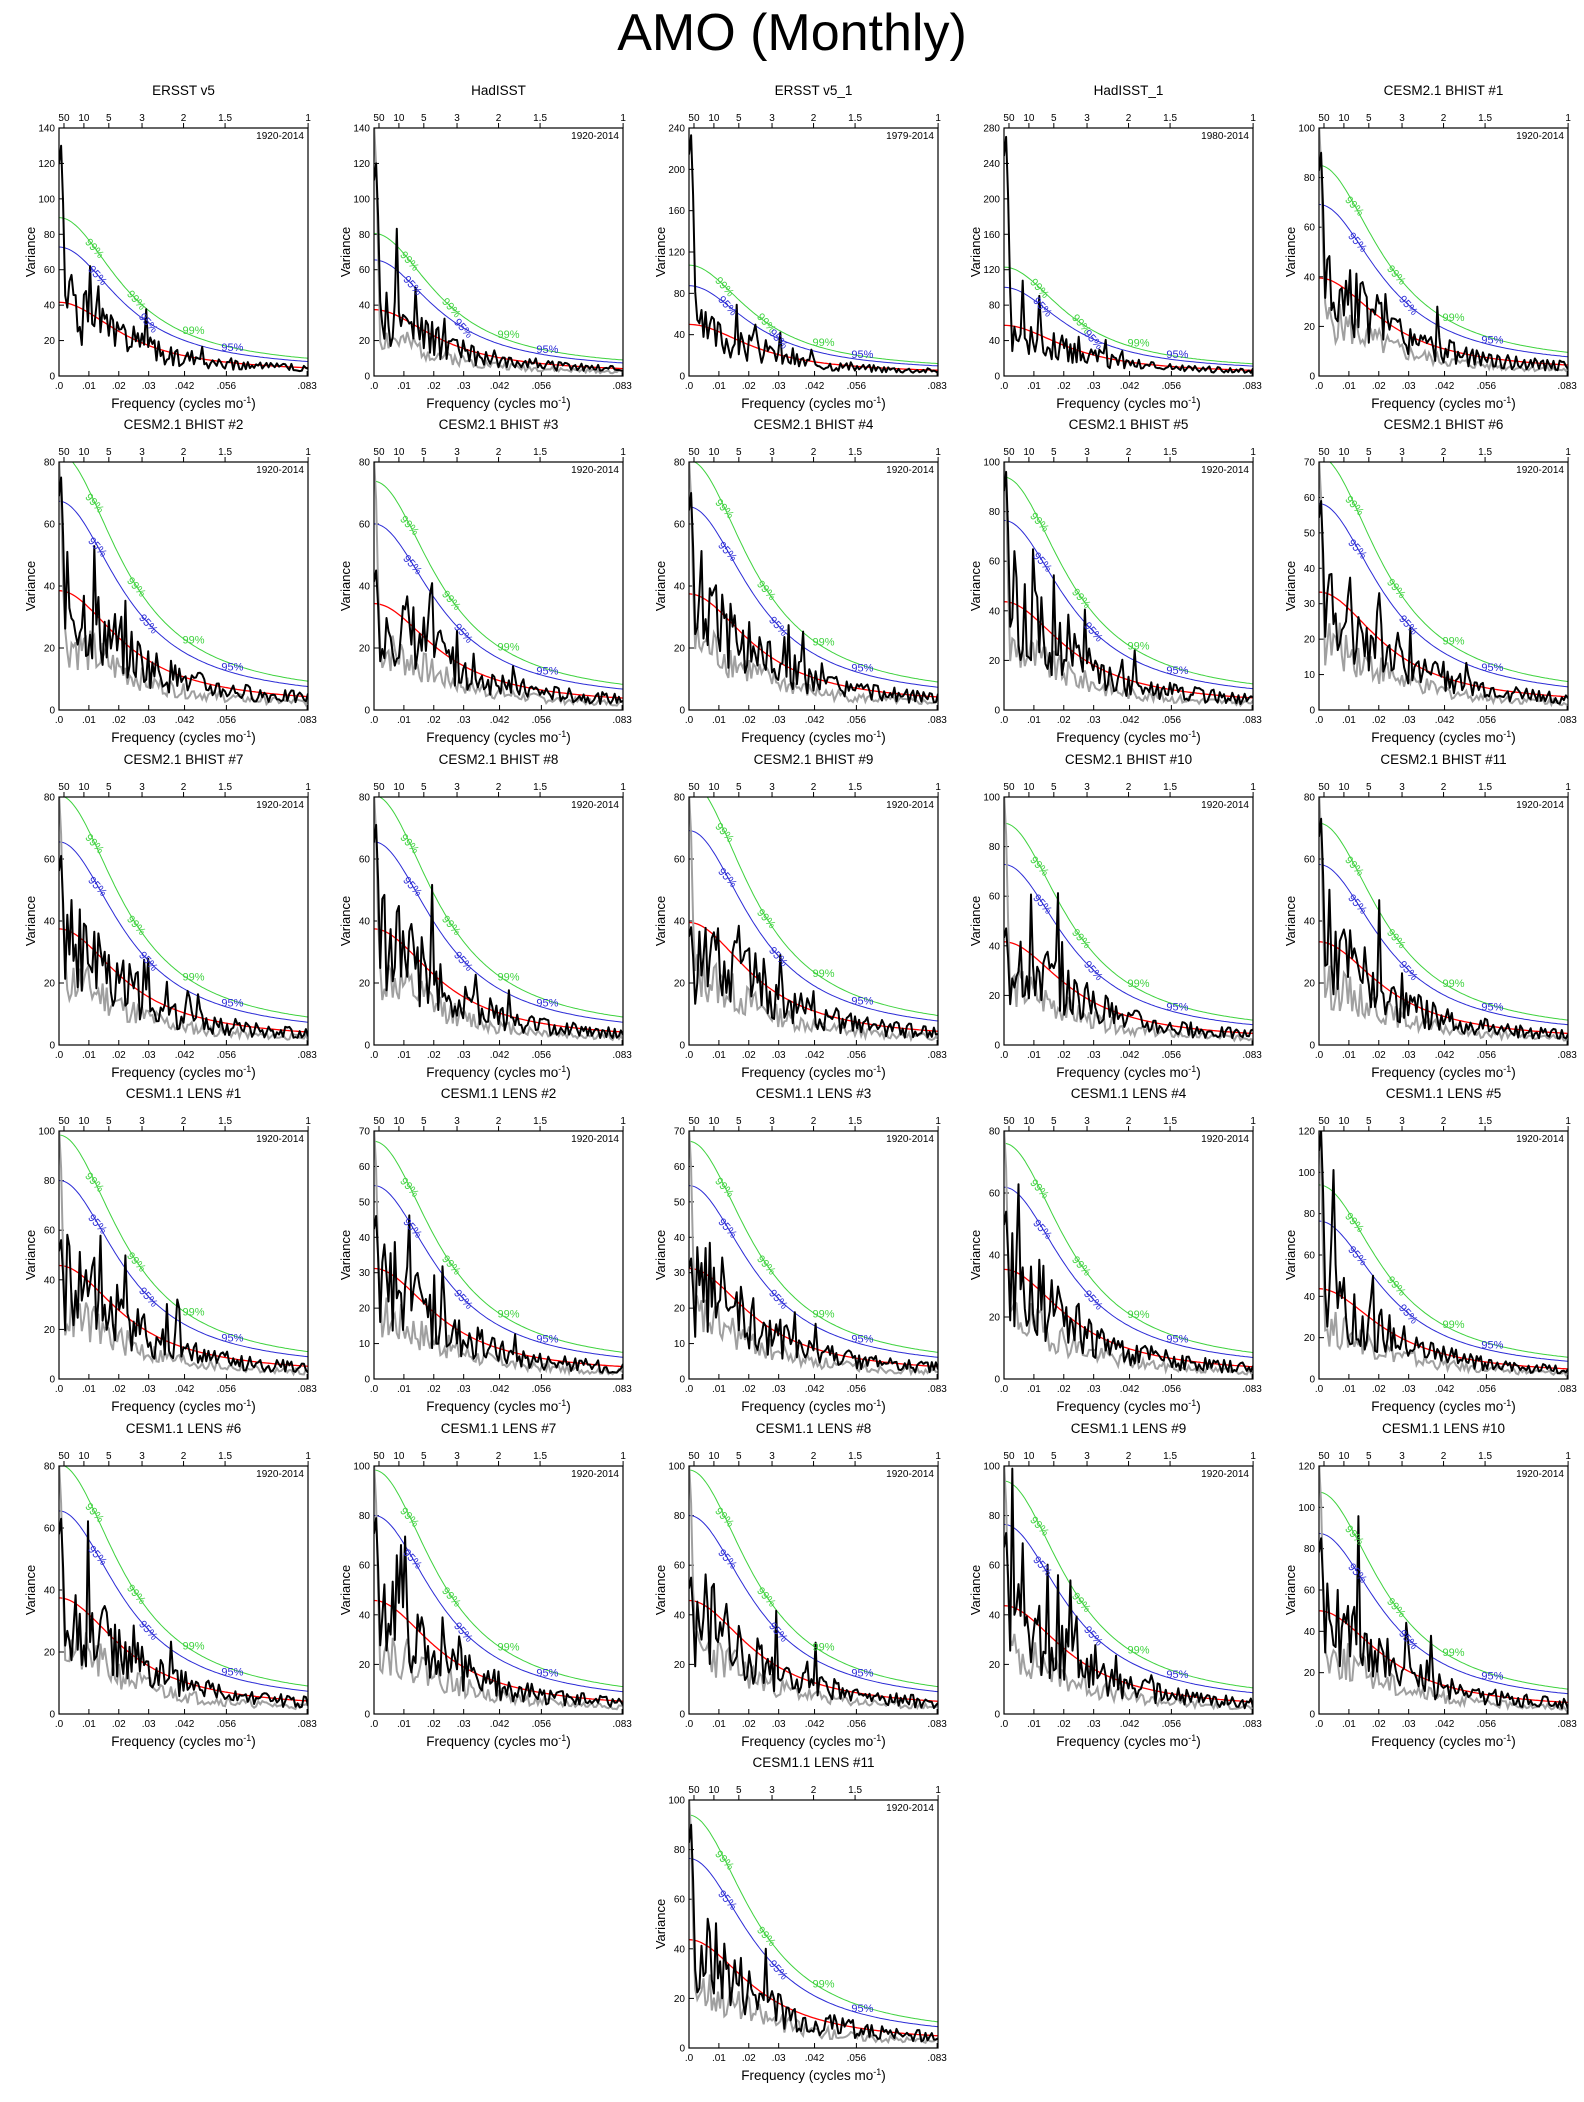 The width and height of the screenshot is (1584, 2102). What do you see at coordinates (792, 33) in the screenshot?
I see `page-title: AMO (Monthly)` at bounding box center [792, 33].